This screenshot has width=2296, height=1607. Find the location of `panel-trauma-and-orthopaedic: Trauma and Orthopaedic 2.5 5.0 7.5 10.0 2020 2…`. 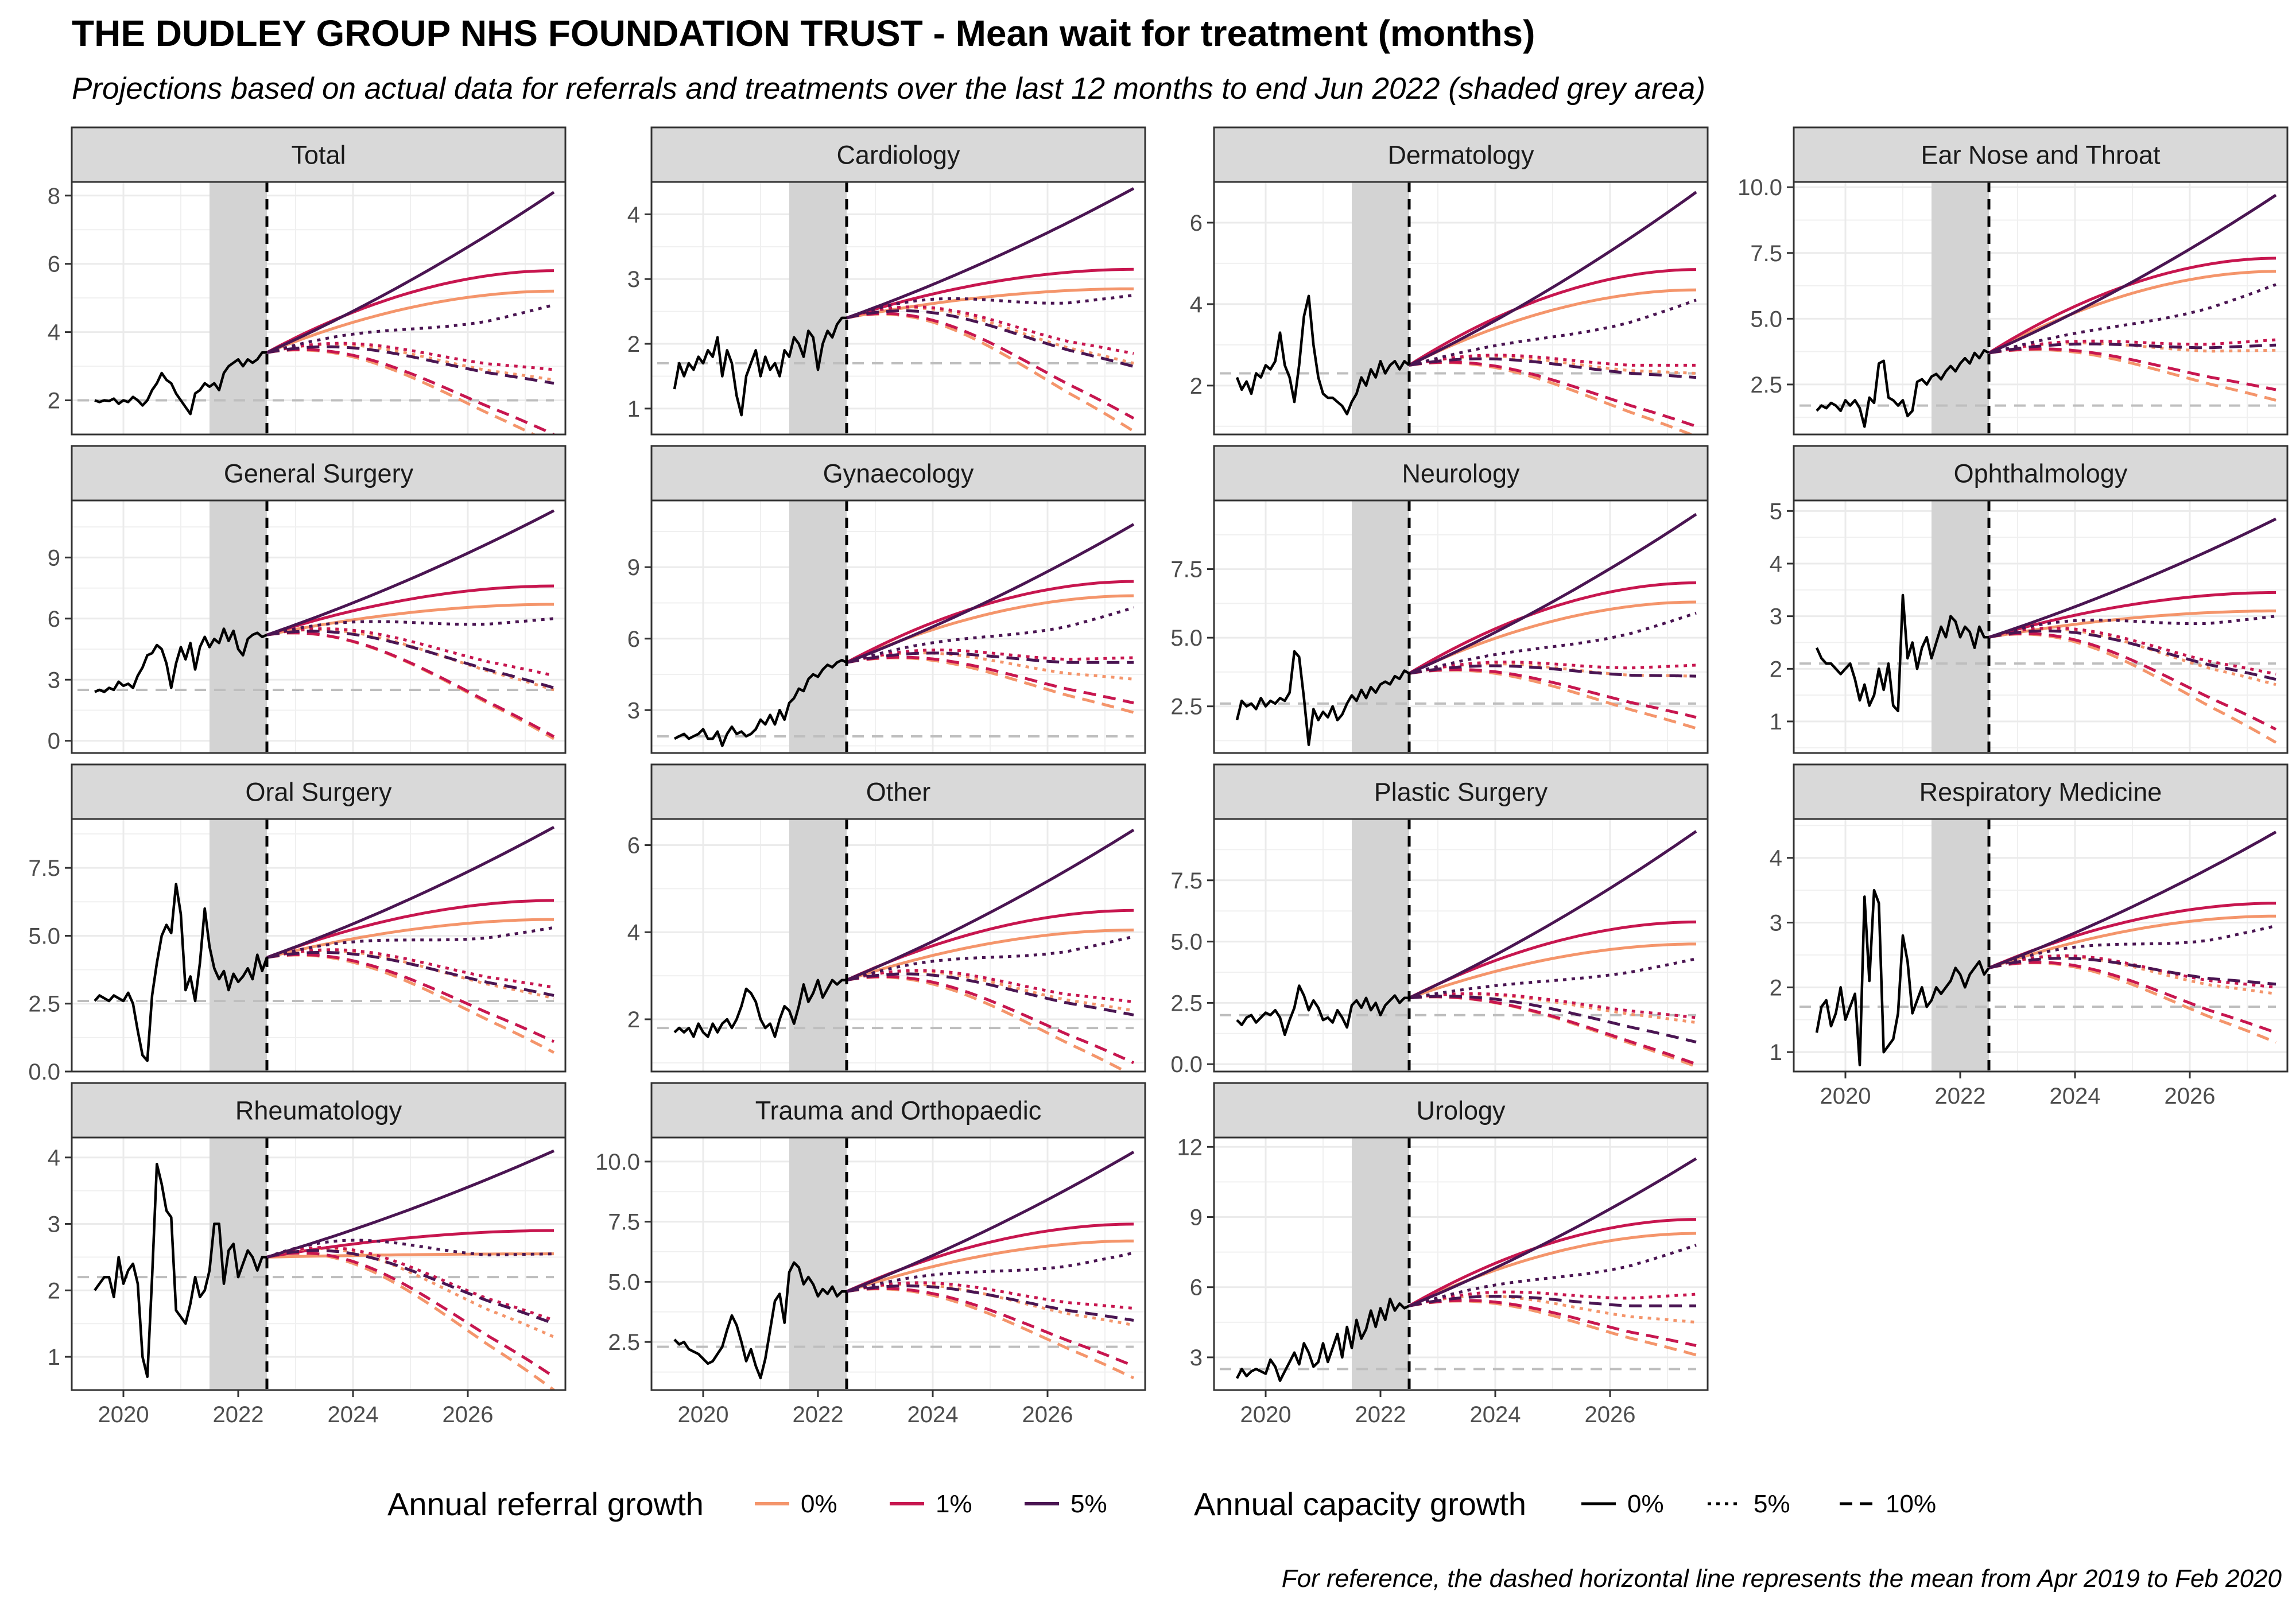

panel-trauma-and-orthopaedic: Trauma and Orthopaedic 2.5 5.0 7.5 10.0 2020 2… is located at coordinates (870, 1254).